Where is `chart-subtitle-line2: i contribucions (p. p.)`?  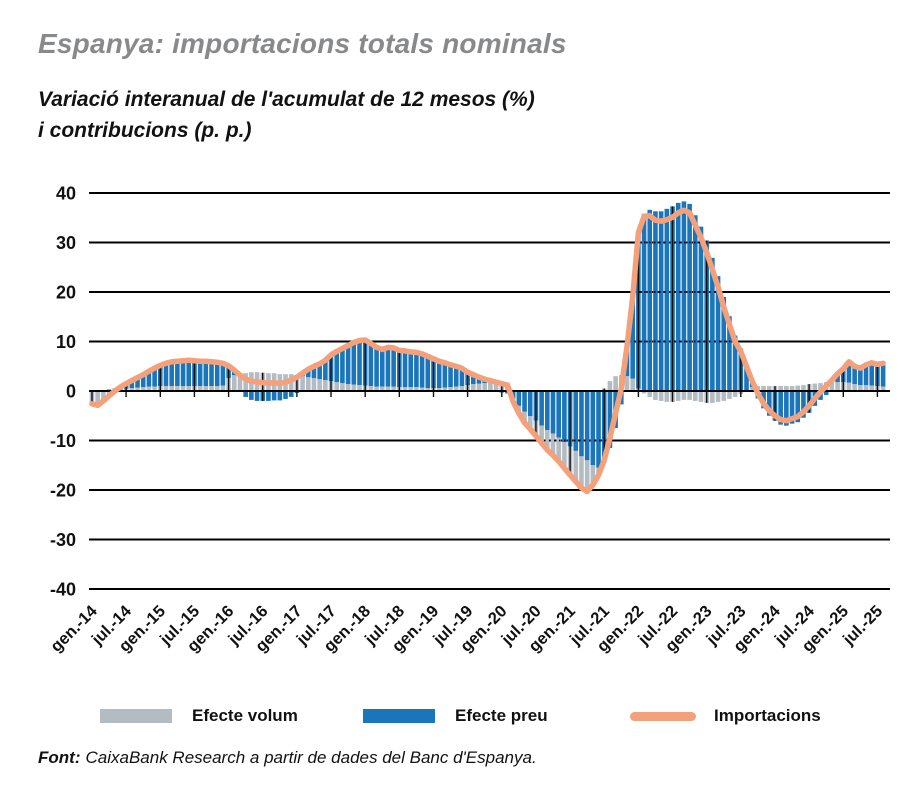
chart-subtitle-line2: i contribucions (p. p.) is located at coordinates (145, 130).